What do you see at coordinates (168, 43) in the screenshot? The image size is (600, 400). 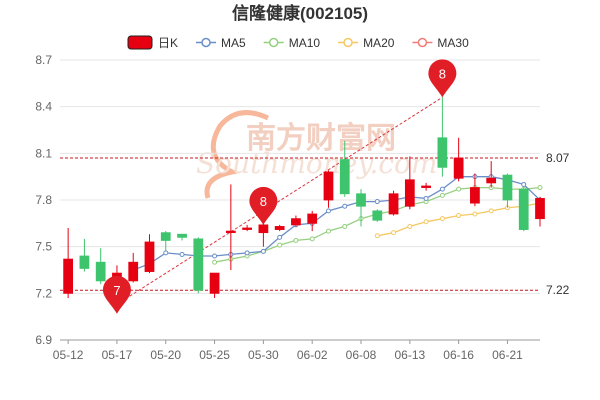 I see `legend-label: 日K` at bounding box center [168, 43].